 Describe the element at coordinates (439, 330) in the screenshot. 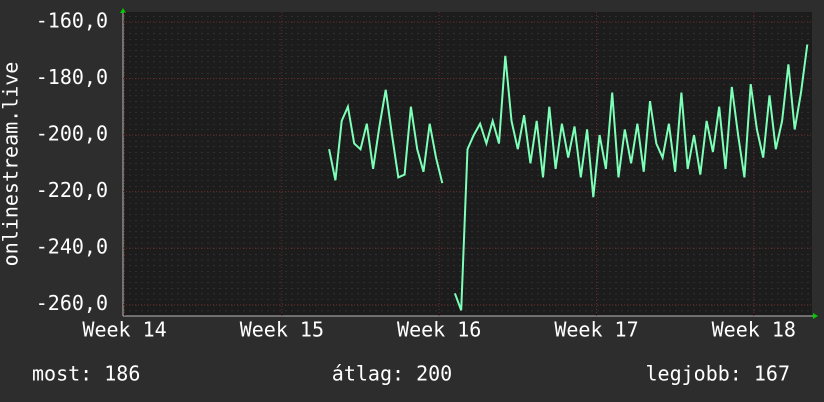

I see `x-tick-label: Week 16` at that location.